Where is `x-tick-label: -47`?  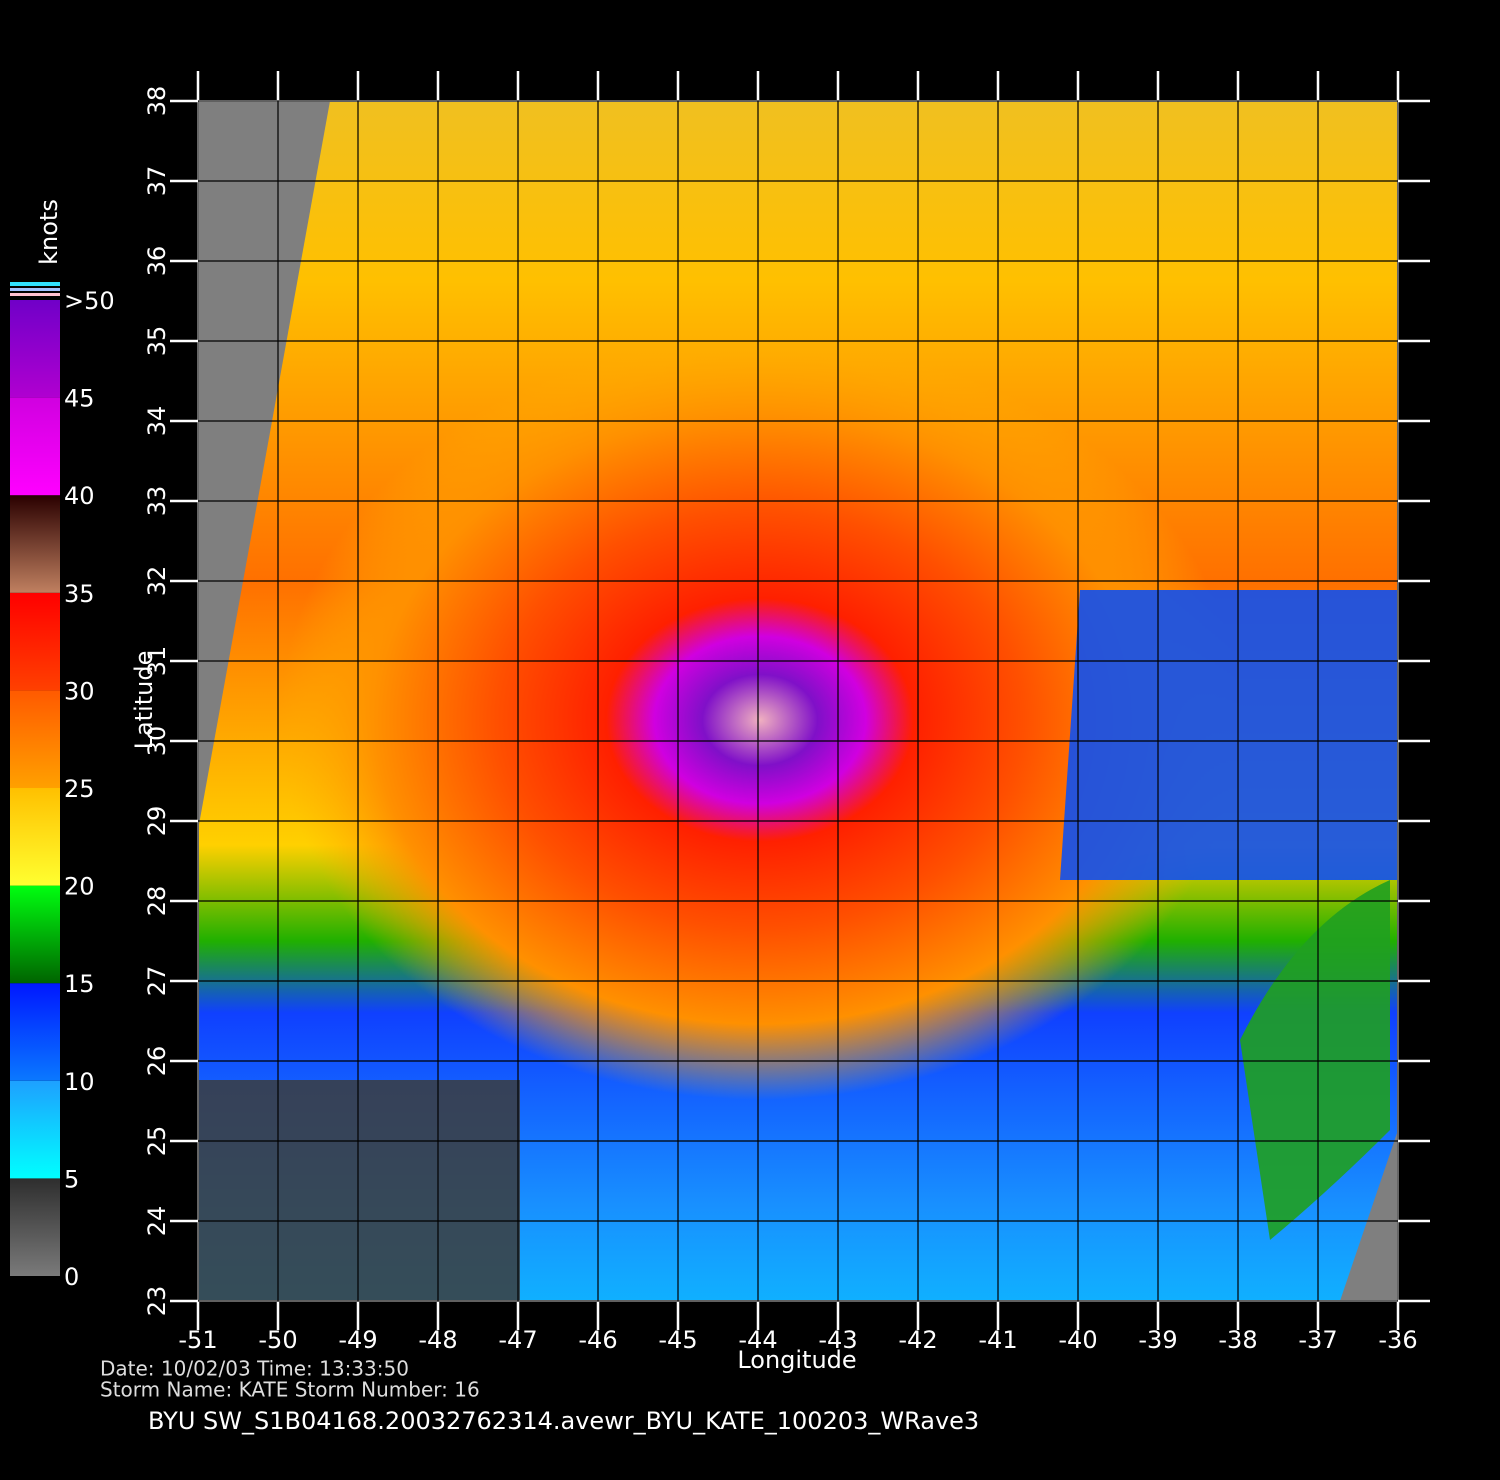
x-tick-label: -47 is located at coordinates (517, 1340).